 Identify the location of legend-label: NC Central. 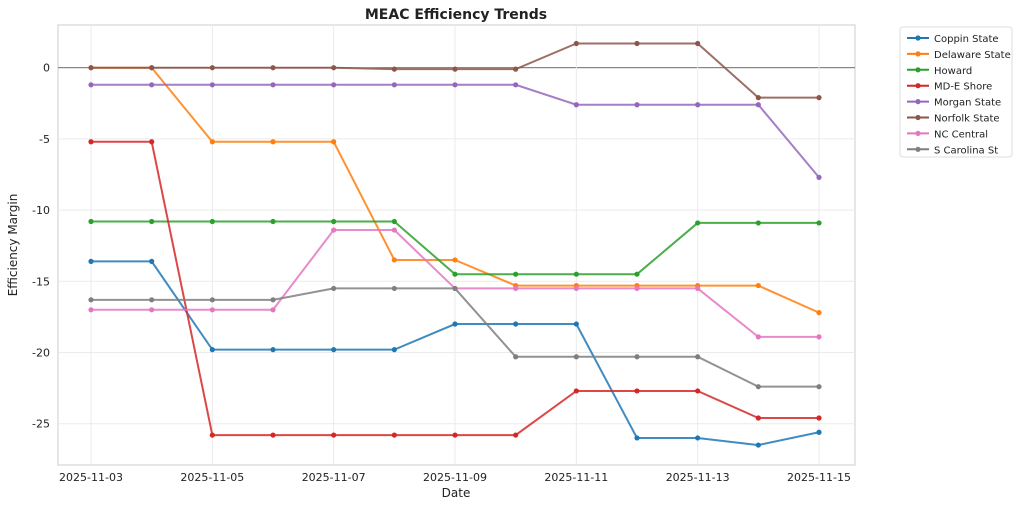
(961, 134).